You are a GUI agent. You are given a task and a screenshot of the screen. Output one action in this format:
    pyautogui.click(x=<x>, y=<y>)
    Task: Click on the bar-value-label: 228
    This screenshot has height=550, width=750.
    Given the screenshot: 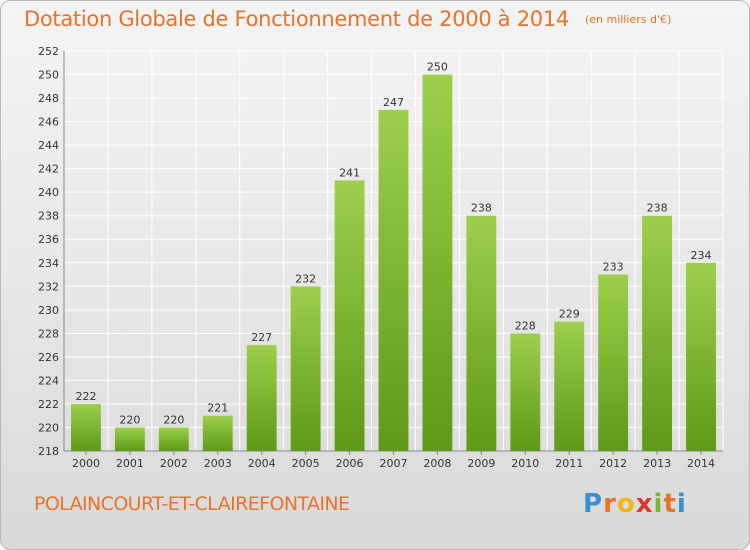 What is the action you would take?
    pyautogui.click(x=525, y=325)
    